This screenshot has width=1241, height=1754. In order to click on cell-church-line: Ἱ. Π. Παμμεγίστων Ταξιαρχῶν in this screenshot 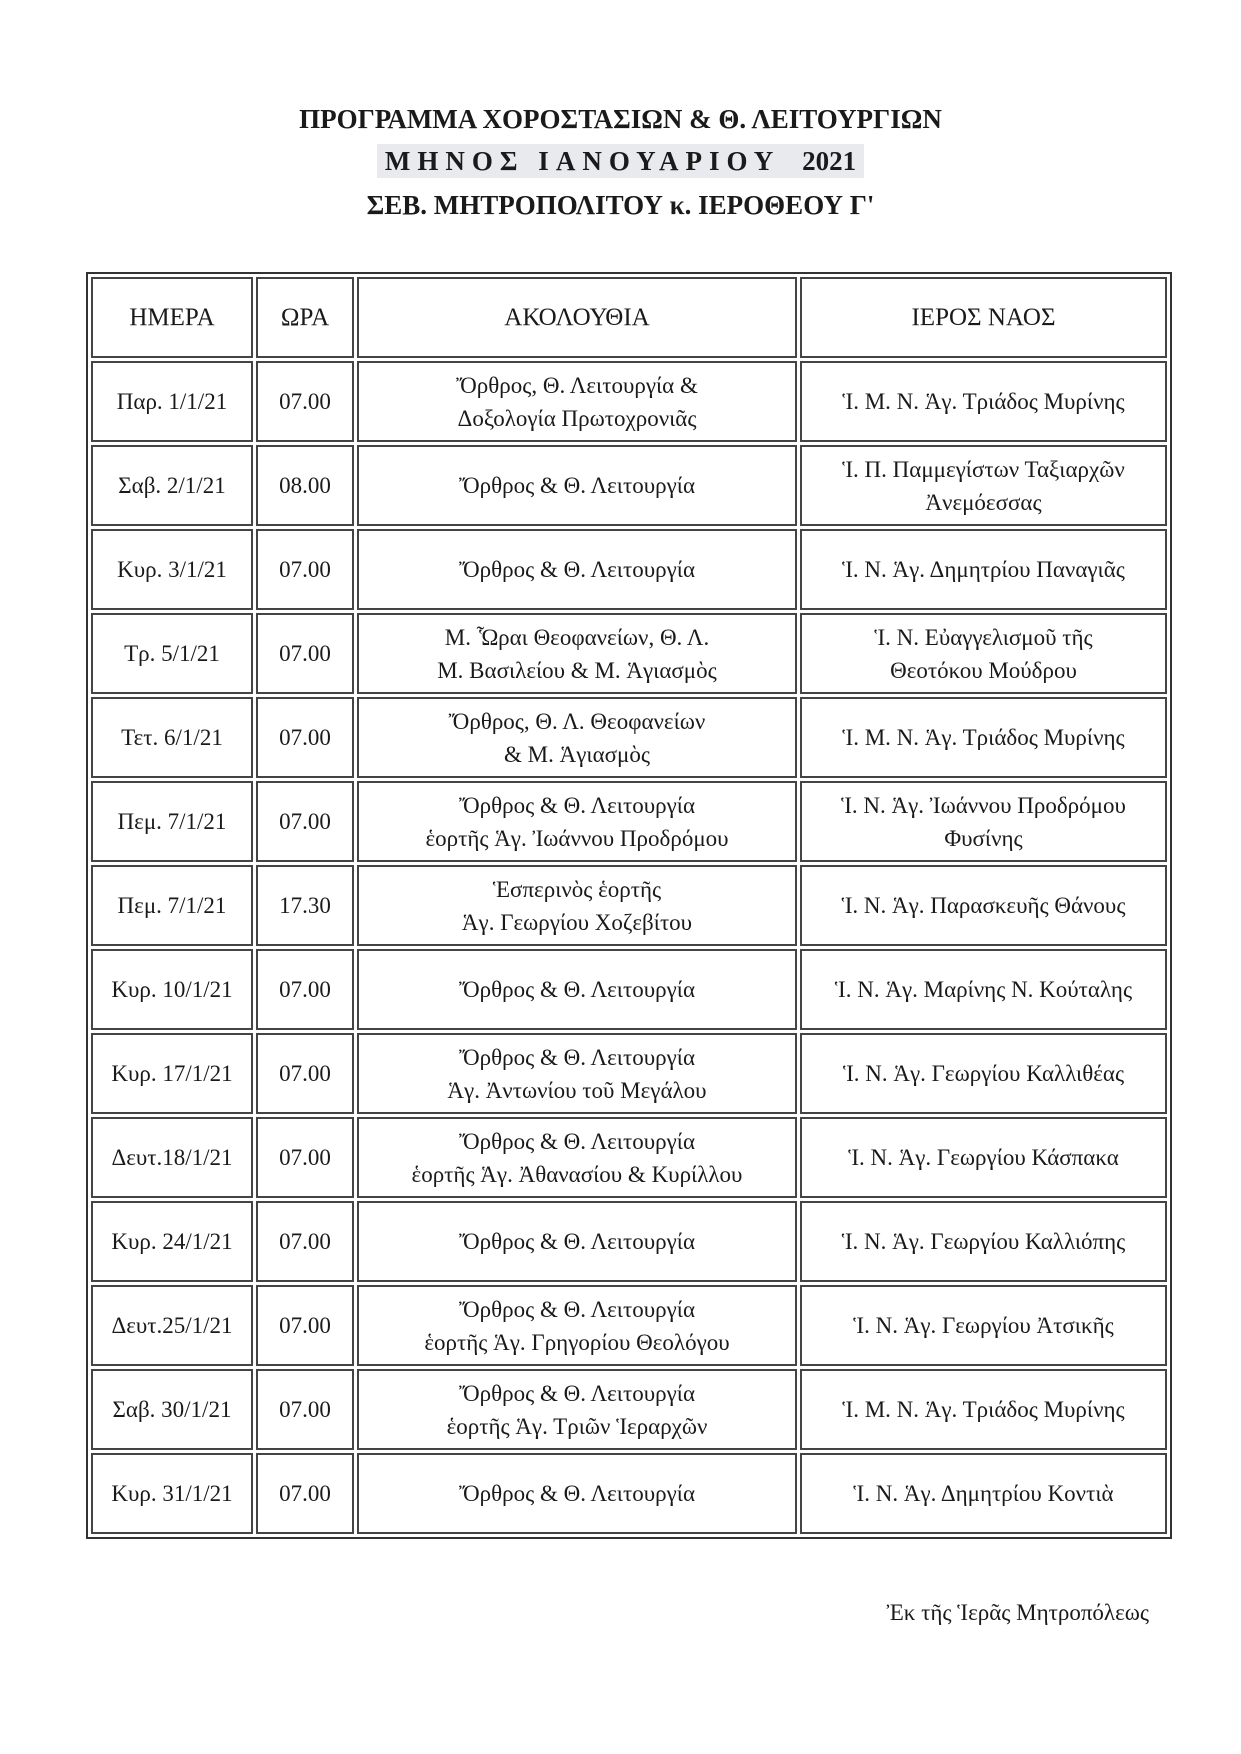, I will do `click(983, 469)`.